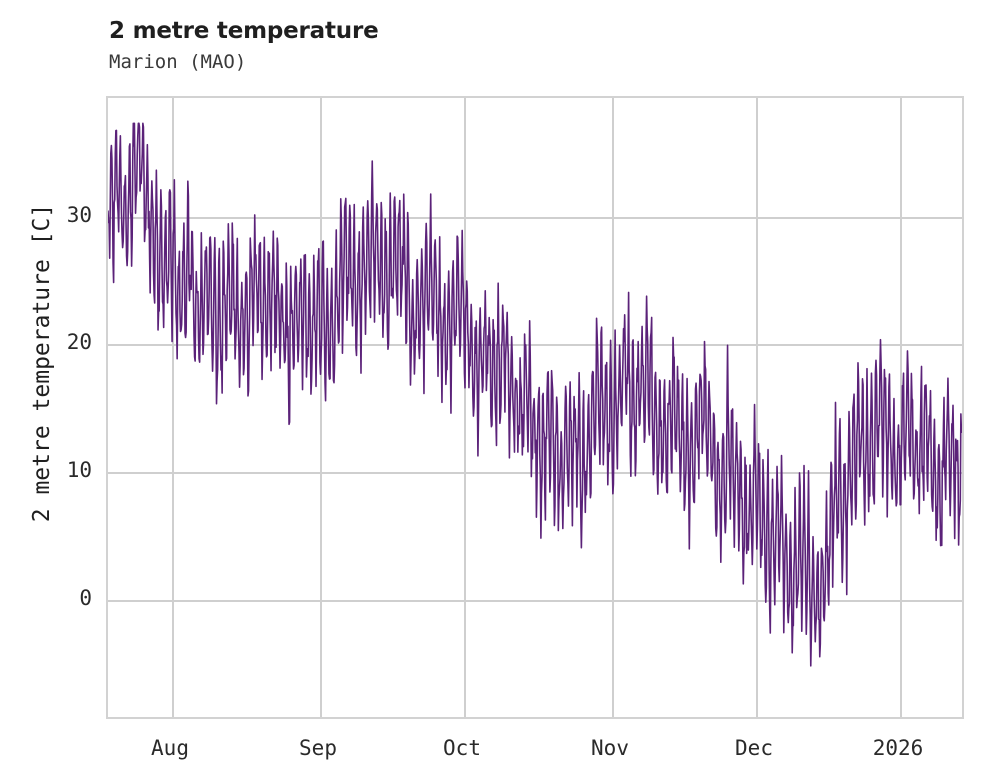 Image resolution: width=981 pixels, height=782 pixels. Describe the element at coordinates (244, 31) in the screenshot. I see `chart-title: 2 metre temperature` at that location.